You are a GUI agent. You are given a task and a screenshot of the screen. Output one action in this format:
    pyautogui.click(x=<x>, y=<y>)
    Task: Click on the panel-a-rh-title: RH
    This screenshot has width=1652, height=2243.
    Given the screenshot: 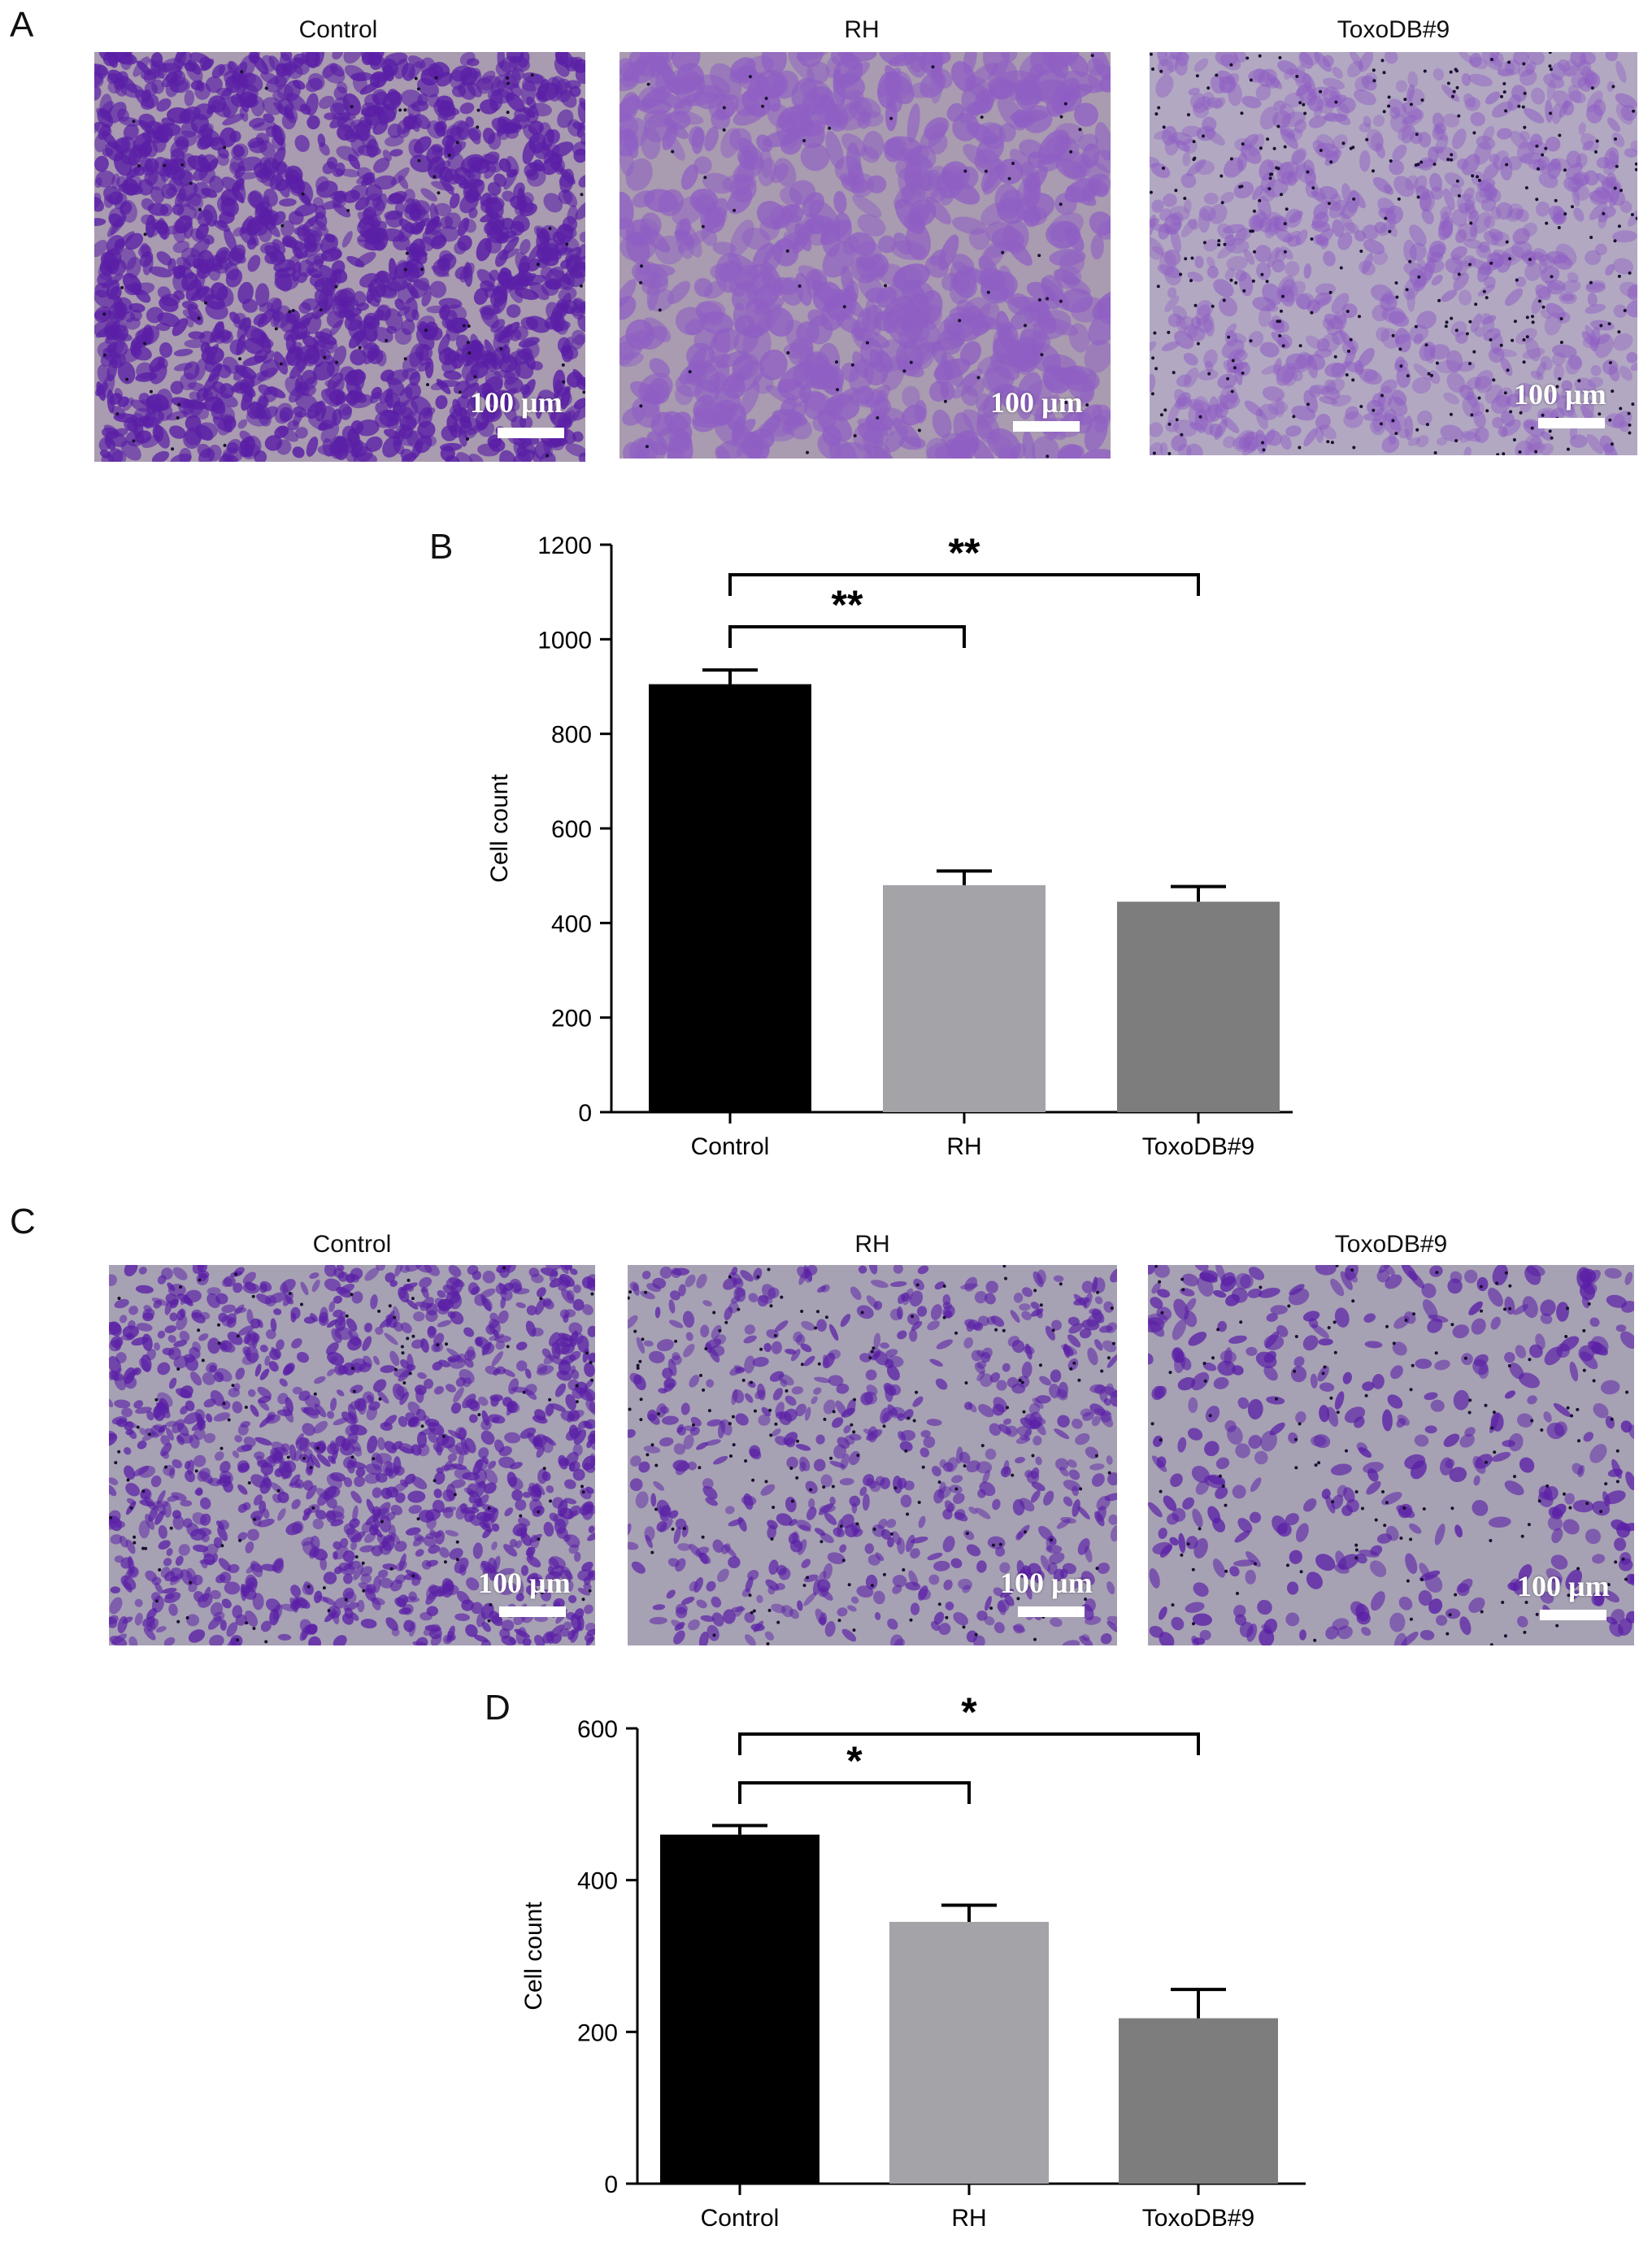 What is the action you would take?
    pyautogui.click(x=862, y=29)
    